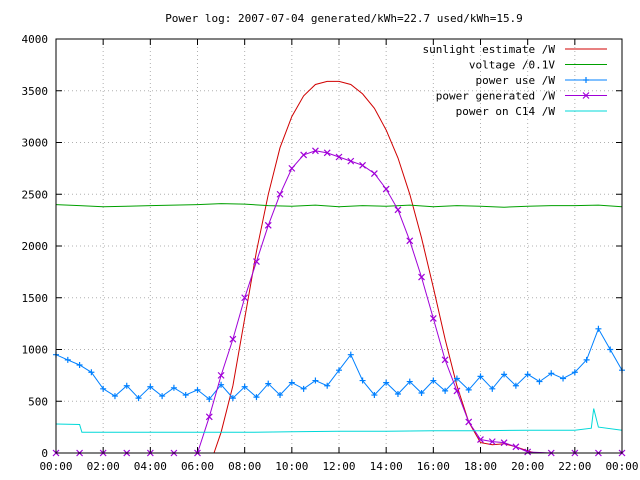 This screenshot has width=640, height=480. What do you see at coordinates (38, 401) in the screenshot?
I see `y-tick-label: 500` at bounding box center [38, 401].